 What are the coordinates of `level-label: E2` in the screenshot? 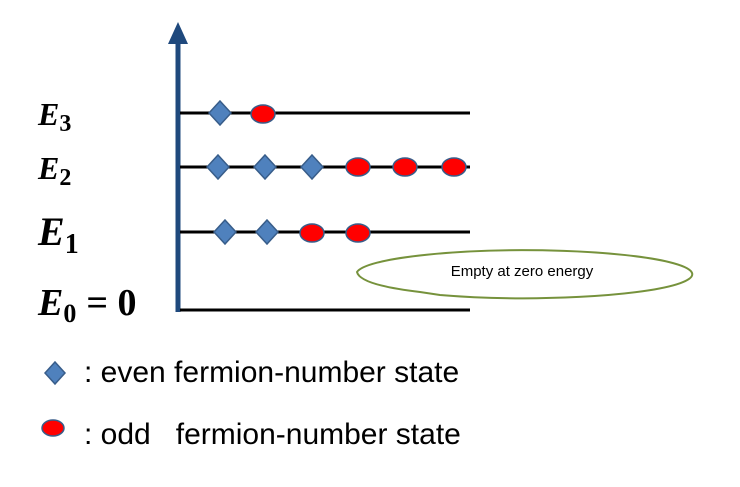 It's located at (54, 170).